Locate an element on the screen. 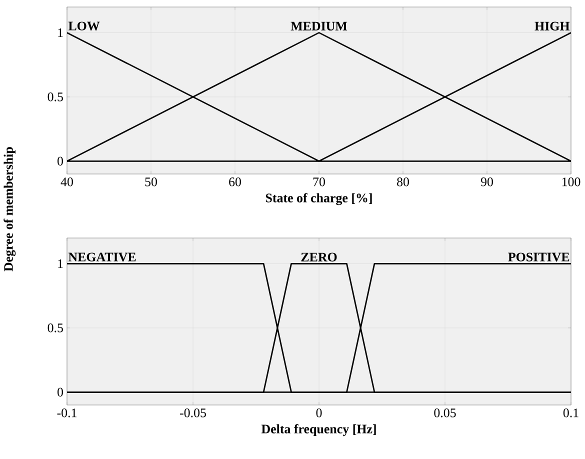 This screenshot has width=585, height=459. series-label: NEGATIVE is located at coordinates (102, 257).